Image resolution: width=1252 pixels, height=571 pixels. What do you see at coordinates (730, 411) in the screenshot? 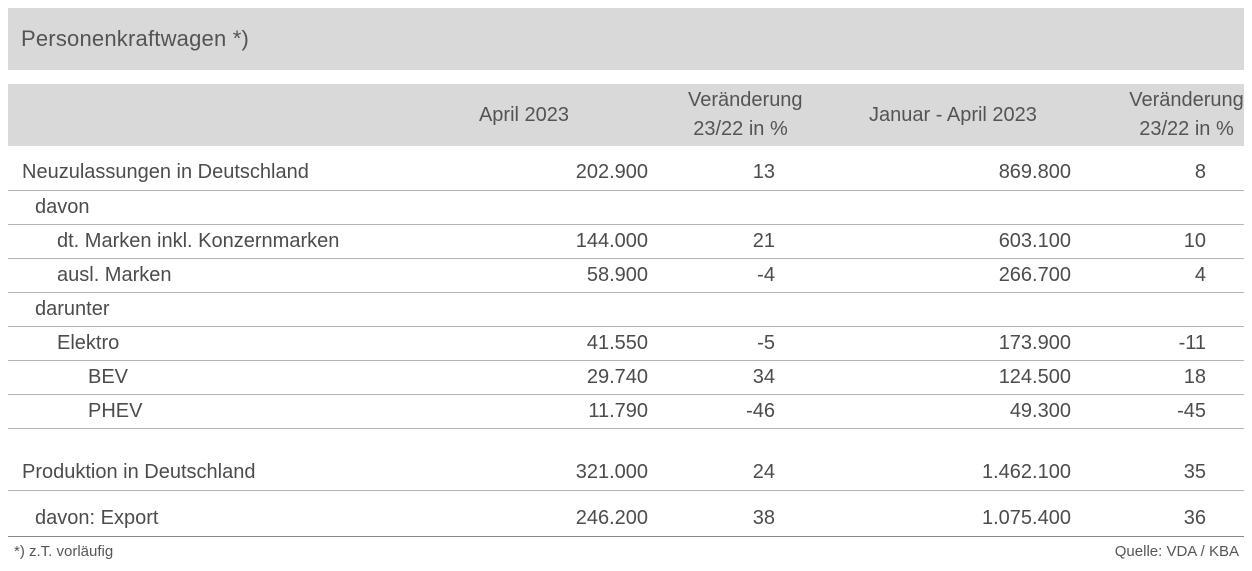
I see `cell-change-current: -46` at bounding box center [730, 411].